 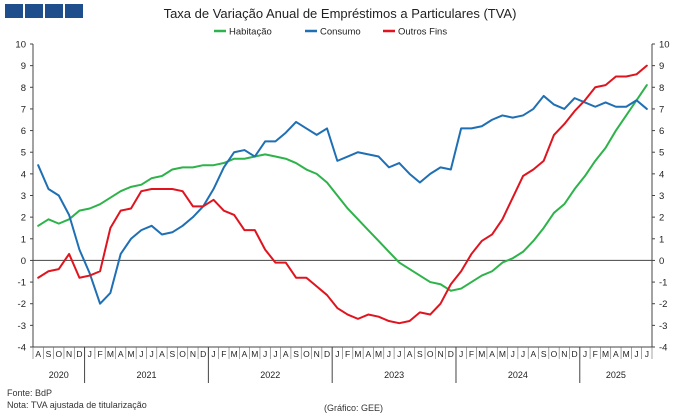 What do you see at coordinates (354, 408) in the screenshot?
I see `chart-credit: (Gráfico: GEE)` at bounding box center [354, 408].